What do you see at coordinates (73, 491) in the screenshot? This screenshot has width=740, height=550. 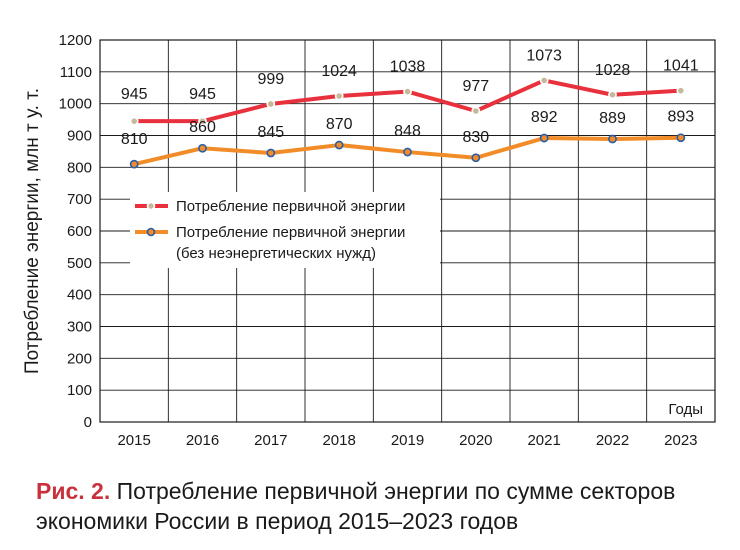 I see `caption-prefix: Рис. 2.` at bounding box center [73, 491].